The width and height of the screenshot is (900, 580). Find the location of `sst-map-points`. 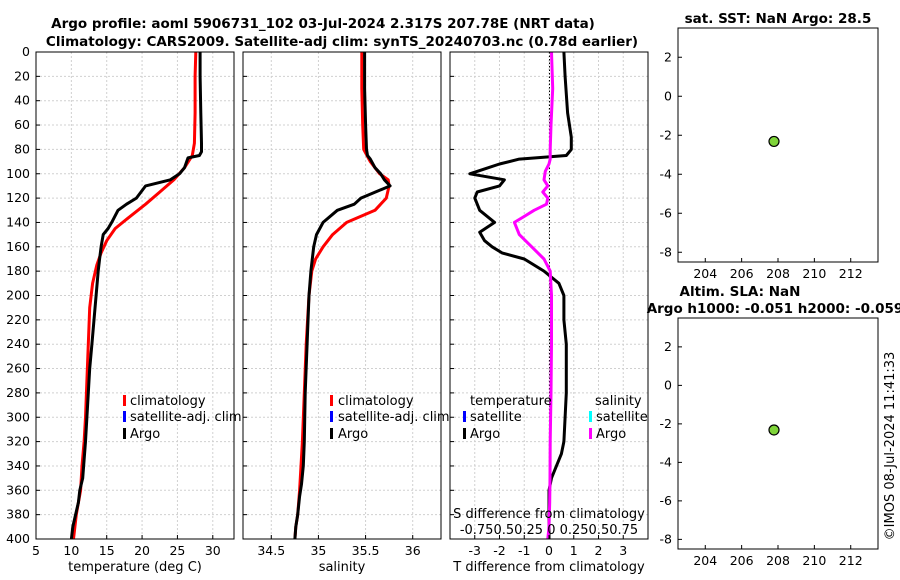

sst-map-points is located at coordinates (774, 141).